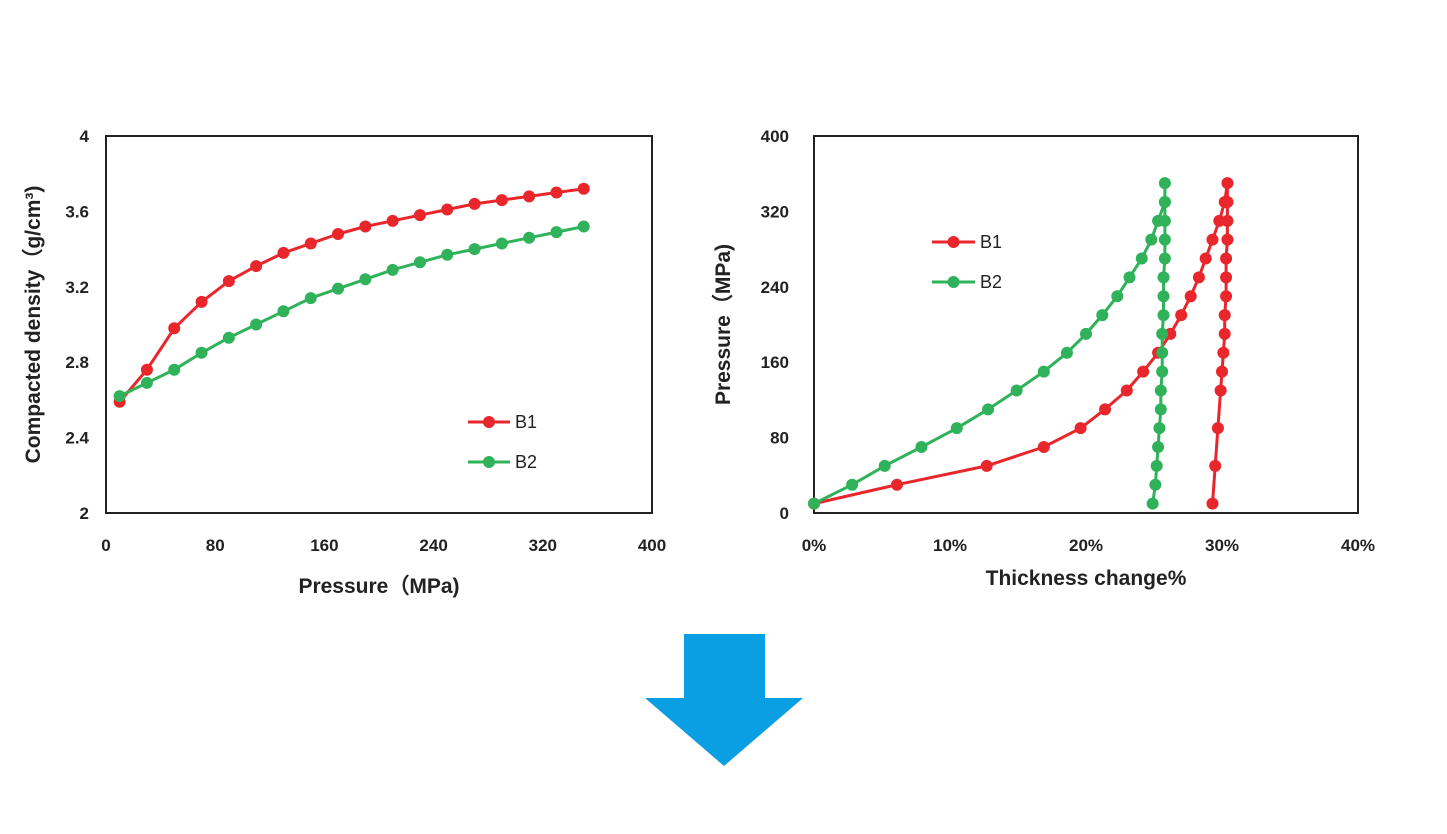 Image resolution: width=1447 pixels, height=834 pixels. What do you see at coordinates (779, 438) in the screenshot?
I see `y-tick-label: 80` at bounding box center [779, 438].